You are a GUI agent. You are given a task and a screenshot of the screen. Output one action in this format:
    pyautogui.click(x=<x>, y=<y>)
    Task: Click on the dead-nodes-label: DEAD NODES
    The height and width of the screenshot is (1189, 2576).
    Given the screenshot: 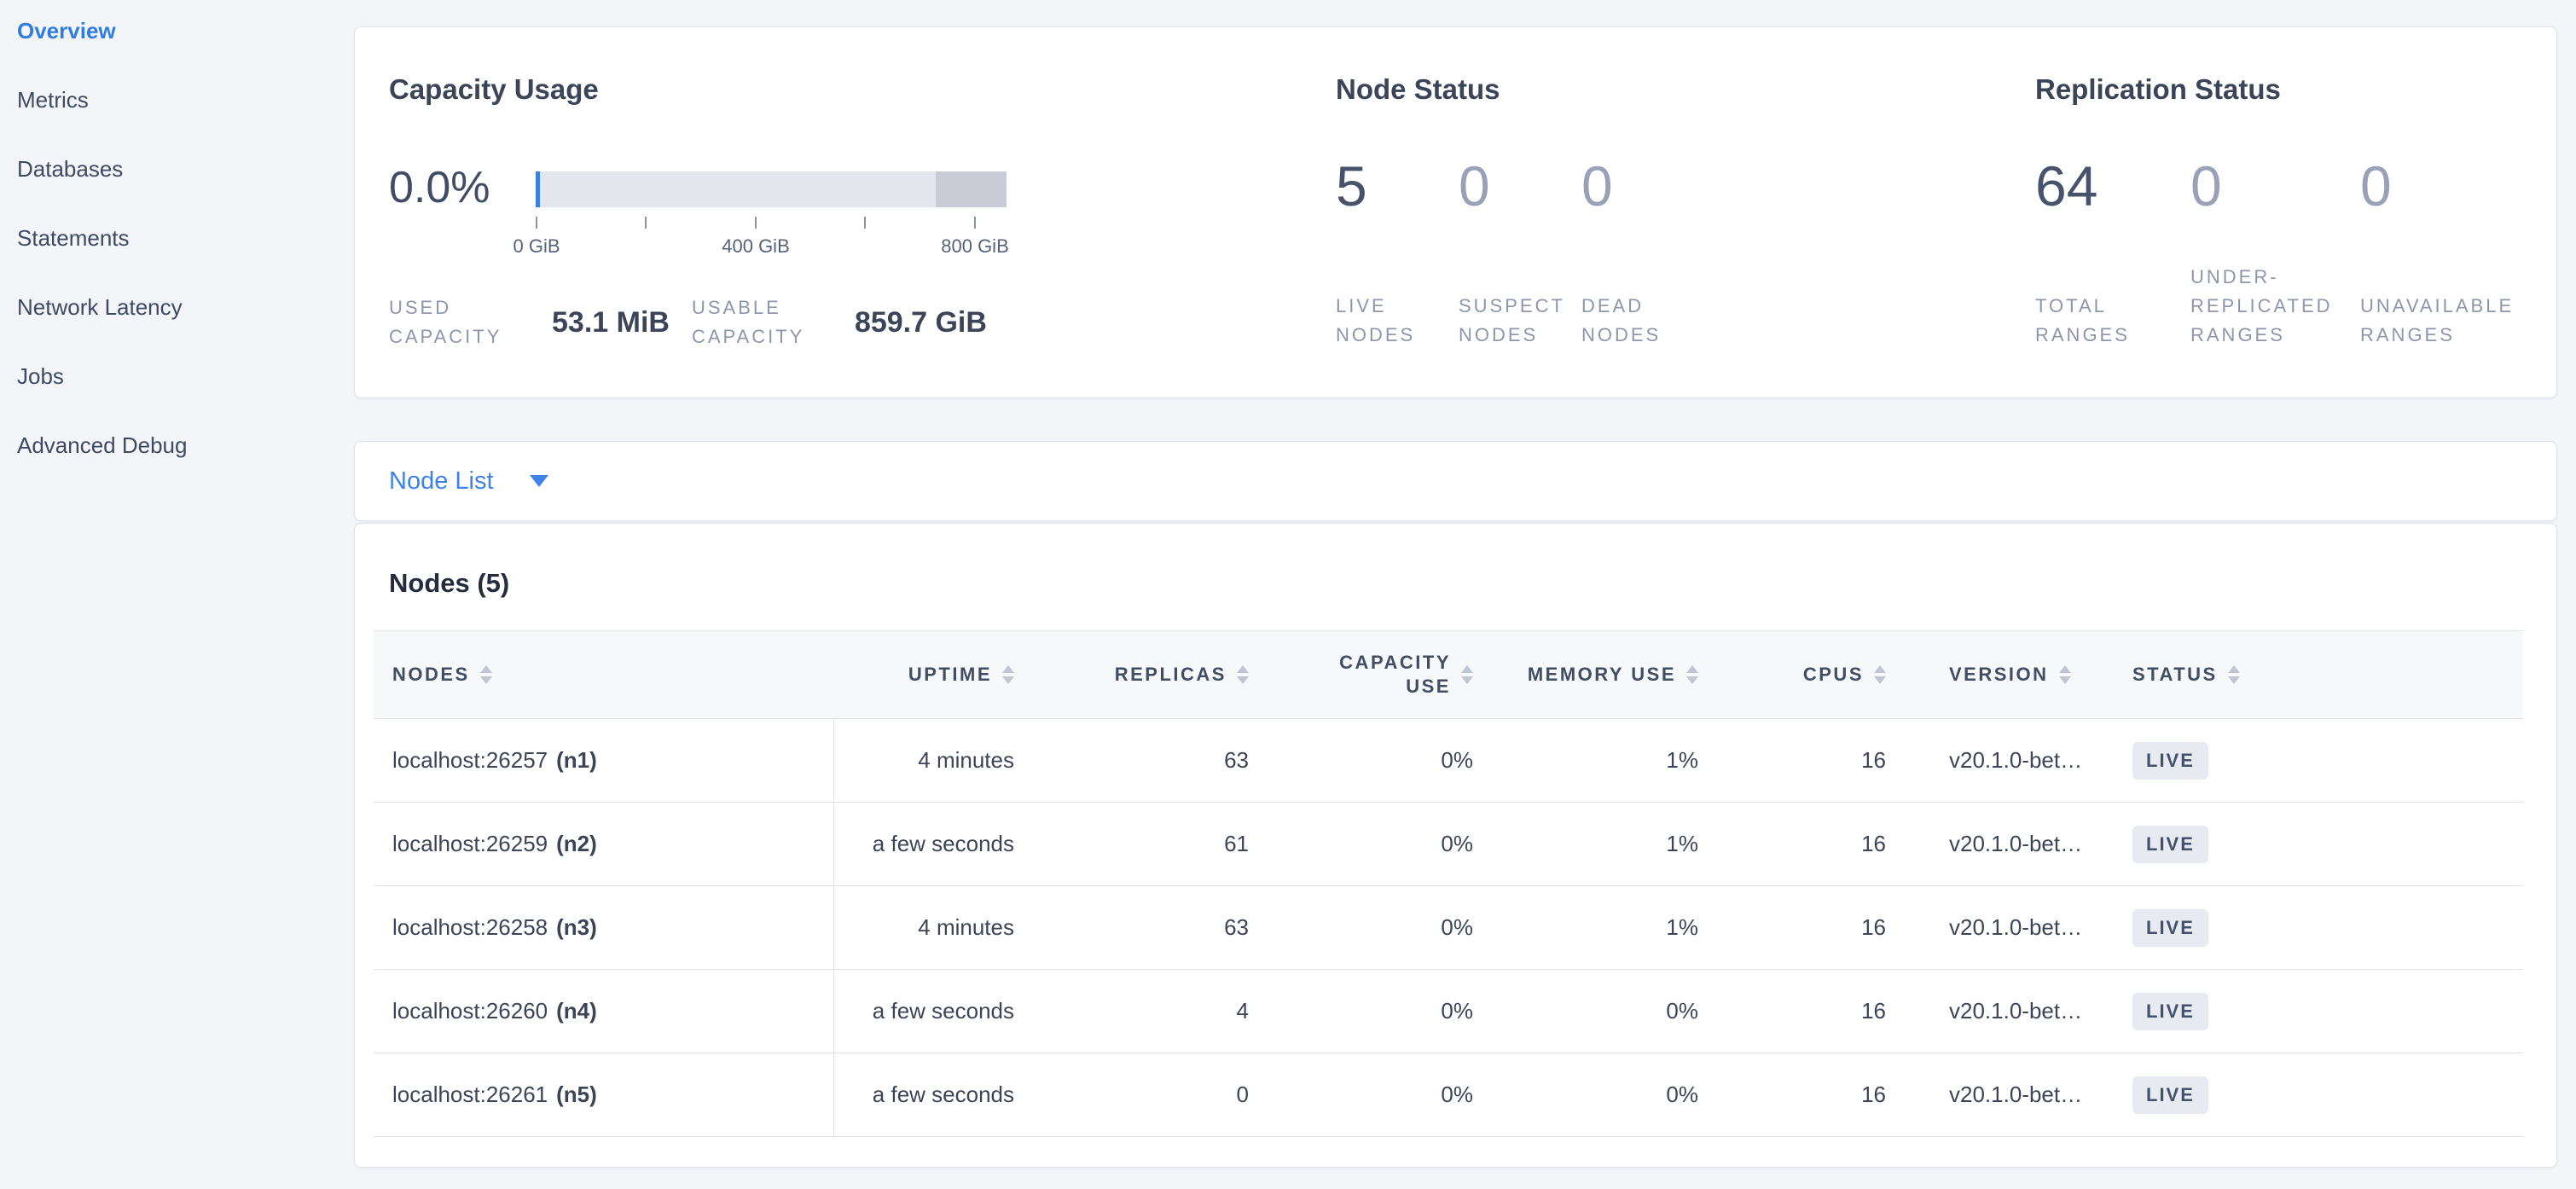 What is the action you would take?
    pyautogui.click(x=1621, y=320)
    